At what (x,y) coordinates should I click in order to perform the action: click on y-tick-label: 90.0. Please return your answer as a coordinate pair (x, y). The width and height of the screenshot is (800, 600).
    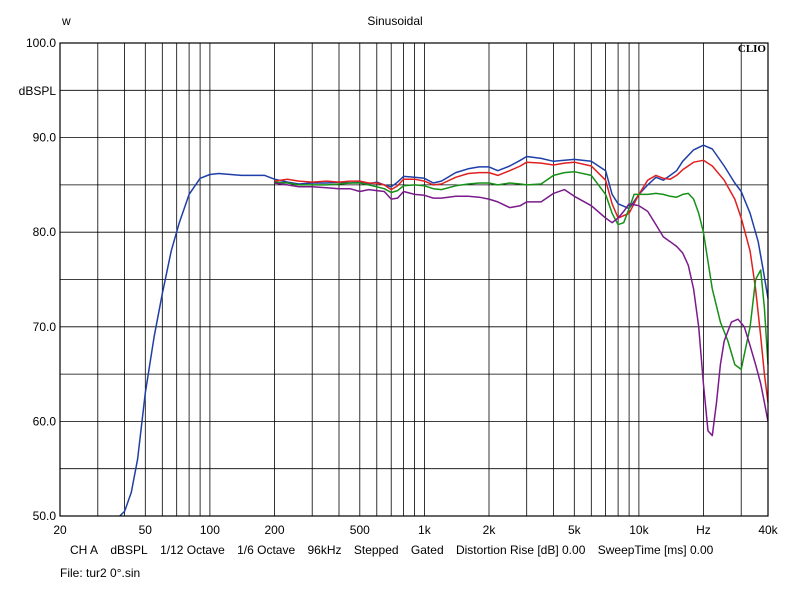
    Looking at the image, I should click on (45, 138).